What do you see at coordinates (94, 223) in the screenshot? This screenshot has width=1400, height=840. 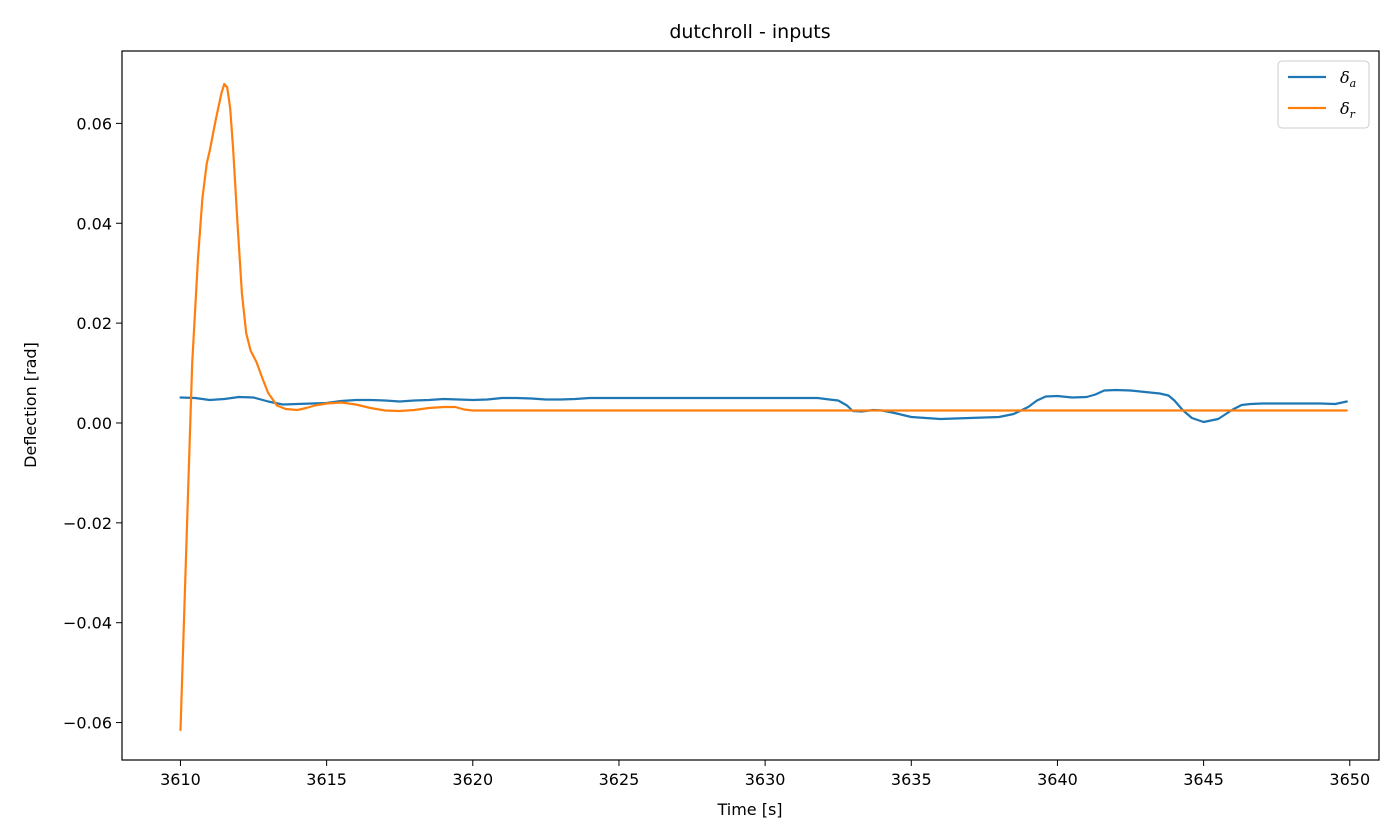 I see `y-tick-label: 0.04` at bounding box center [94, 223].